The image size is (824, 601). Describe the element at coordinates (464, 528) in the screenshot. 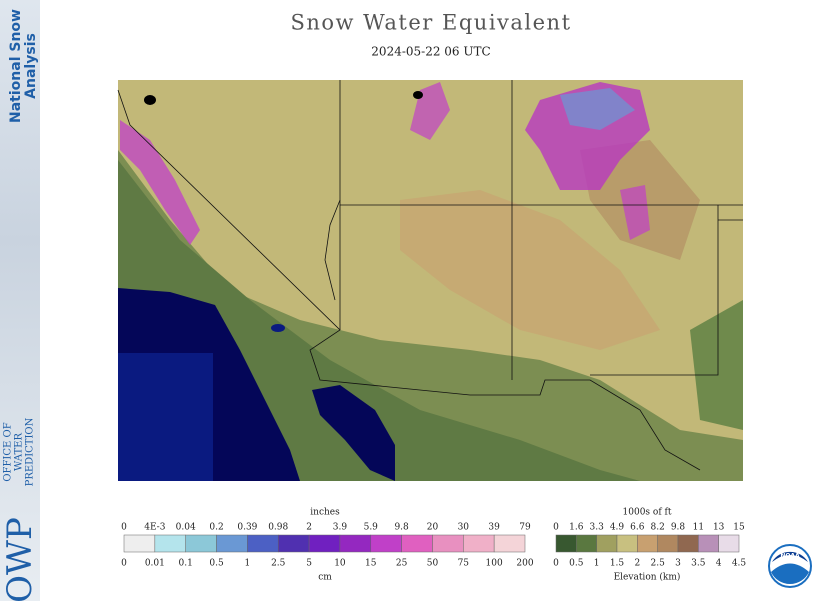

I see `legend-label: 30` at that location.